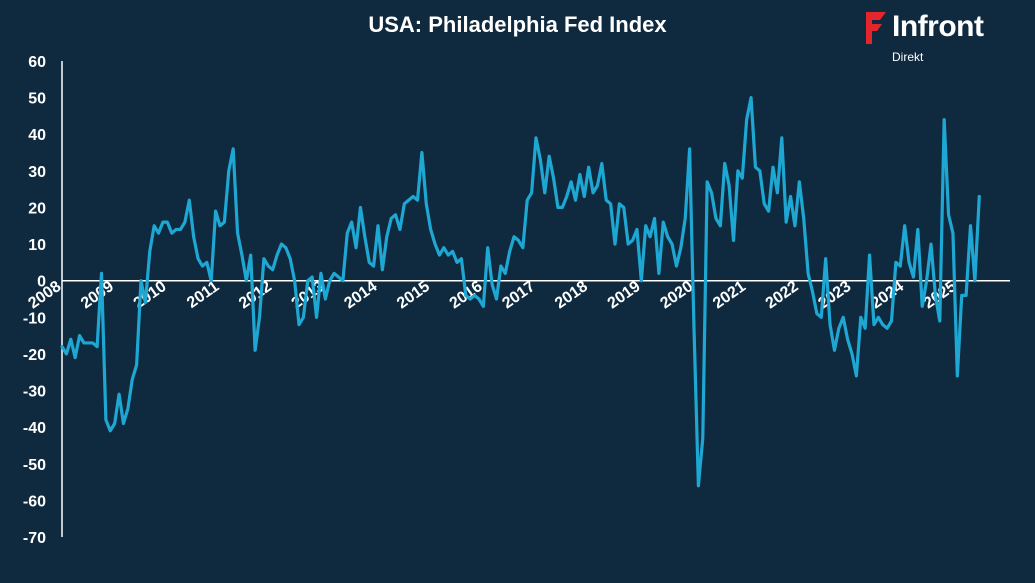 The image size is (1035, 583). What do you see at coordinates (782, 295) in the screenshot?
I see `x-tick-label: 2022` at bounding box center [782, 295].